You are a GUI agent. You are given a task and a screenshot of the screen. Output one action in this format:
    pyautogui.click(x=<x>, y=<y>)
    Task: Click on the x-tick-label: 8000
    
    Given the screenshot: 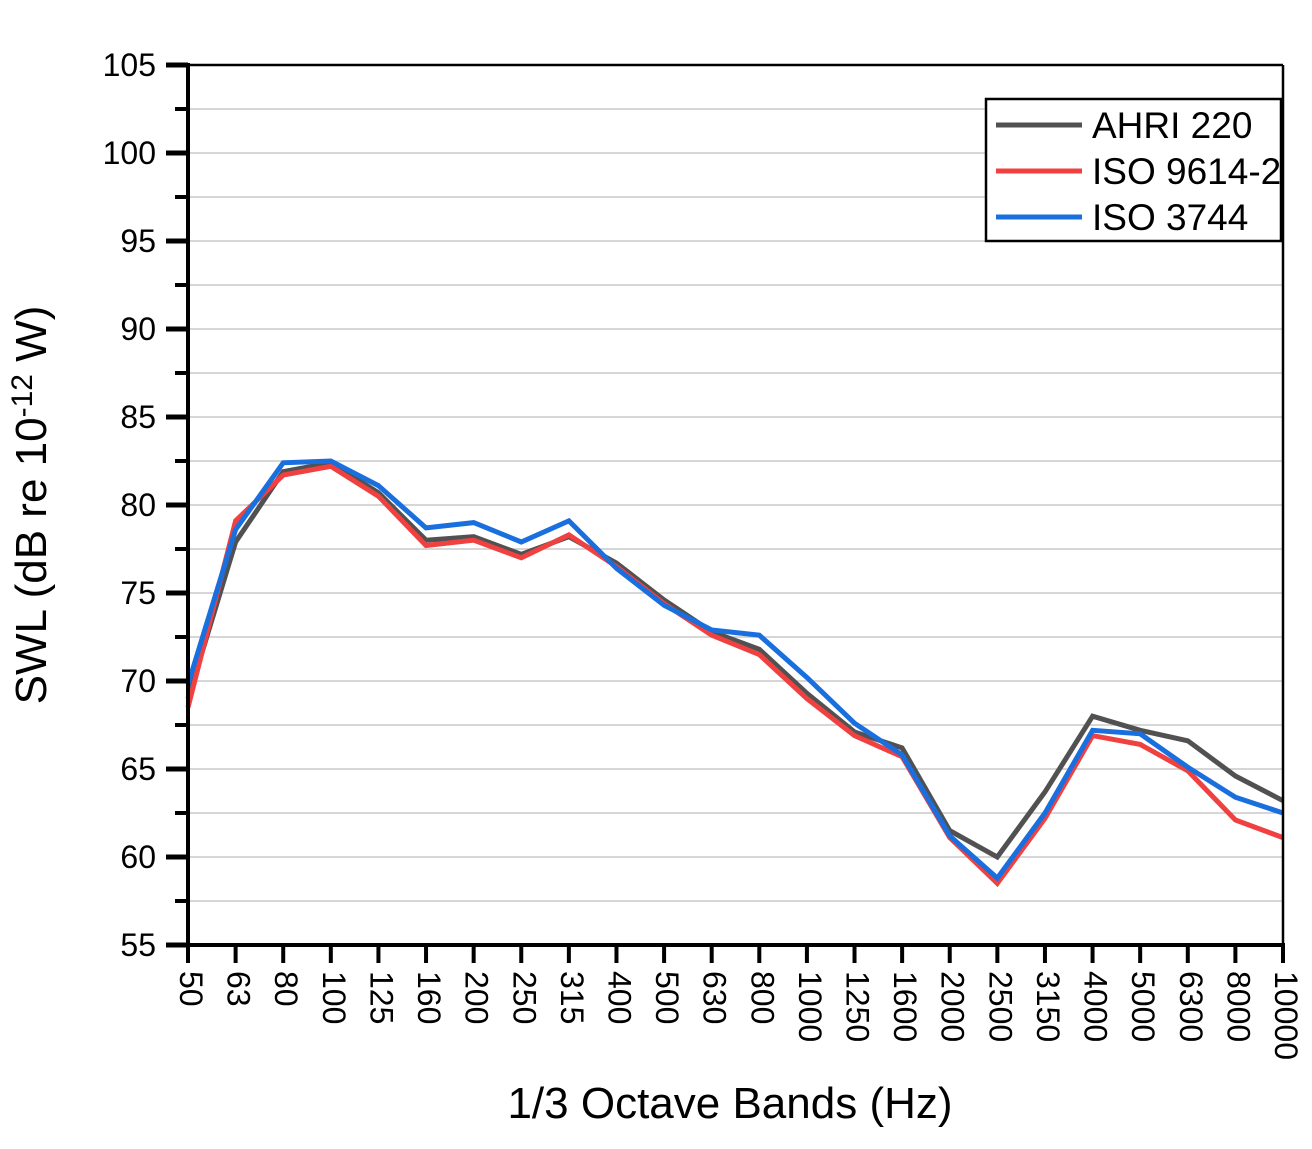 What is the action you would take?
    pyautogui.click(x=1238, y=1006)
    